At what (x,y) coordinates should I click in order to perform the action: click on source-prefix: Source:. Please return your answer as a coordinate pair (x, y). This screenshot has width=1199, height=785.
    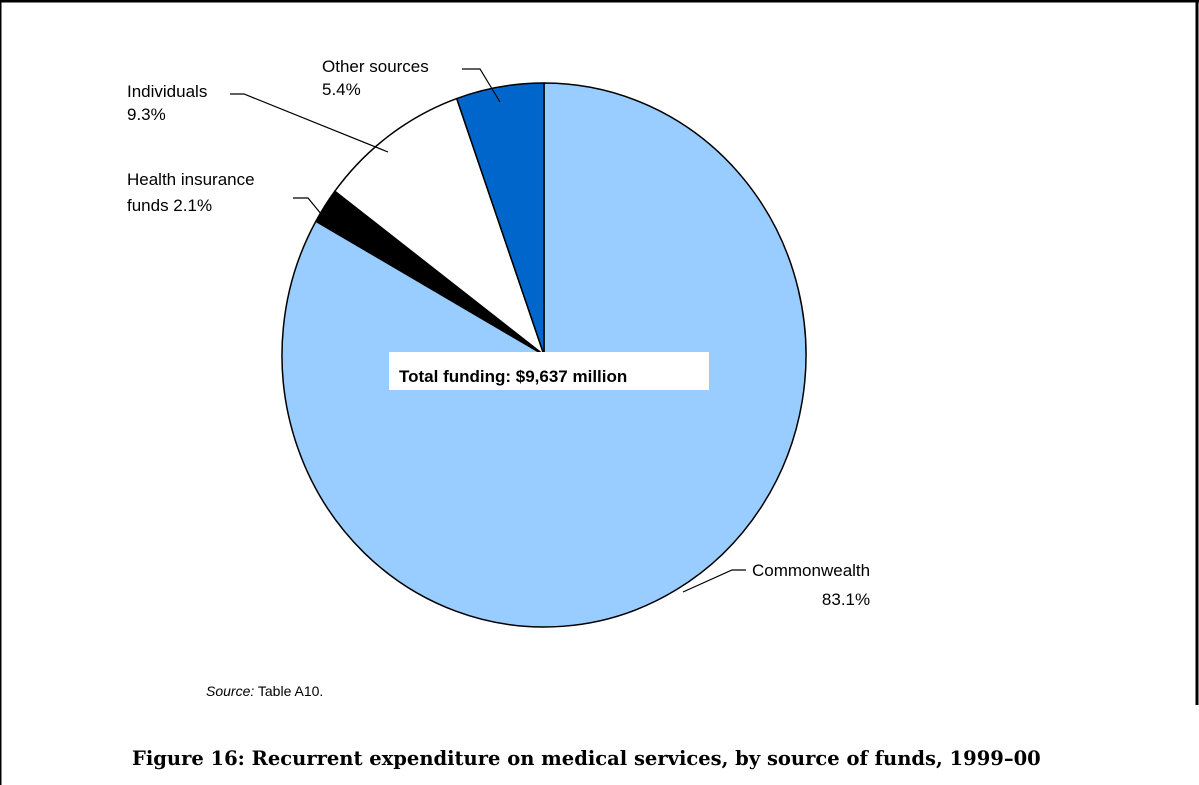
    Looking at the image, I should click on (230, 691).